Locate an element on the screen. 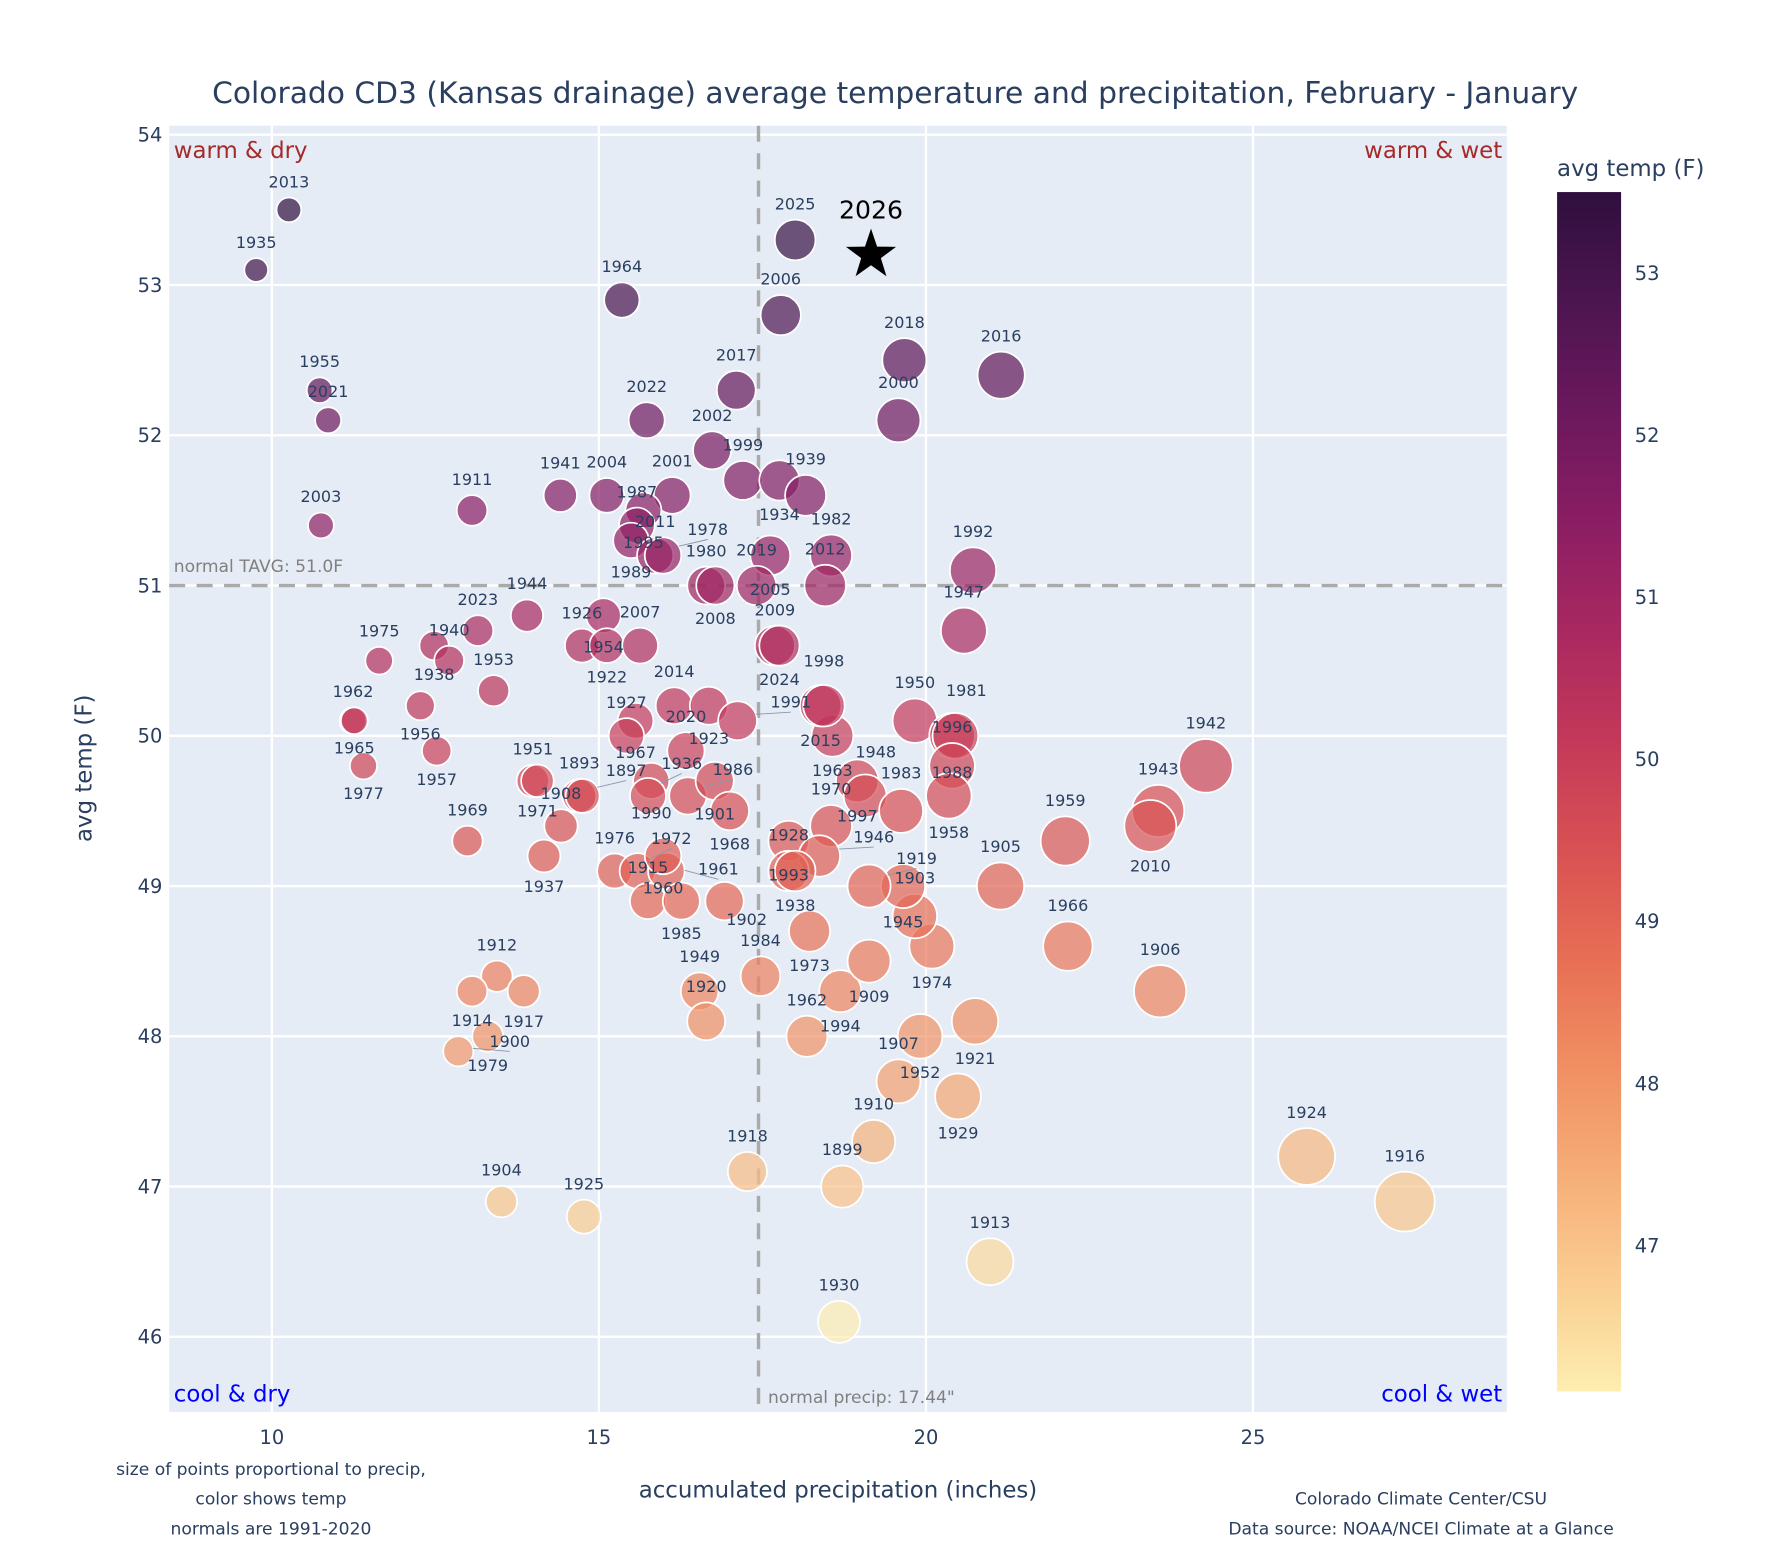 The height and width of the screenshot is (1564, 1772). data-point-1904 is located at coordinates (501, 1201).